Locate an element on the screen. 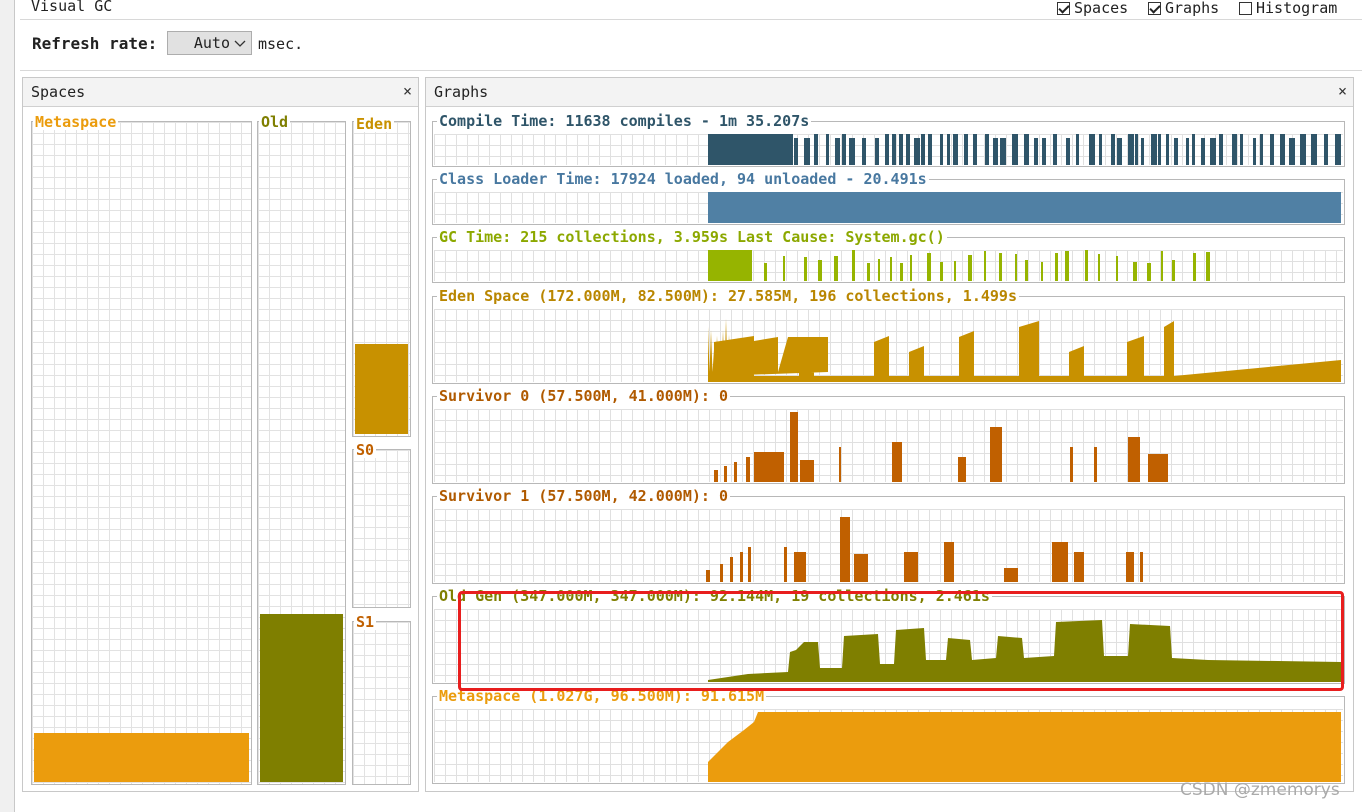 This screenshot has width=1362, height=812. refresh-rate-label: Refresh rate: is located at coordinates (95, 43).